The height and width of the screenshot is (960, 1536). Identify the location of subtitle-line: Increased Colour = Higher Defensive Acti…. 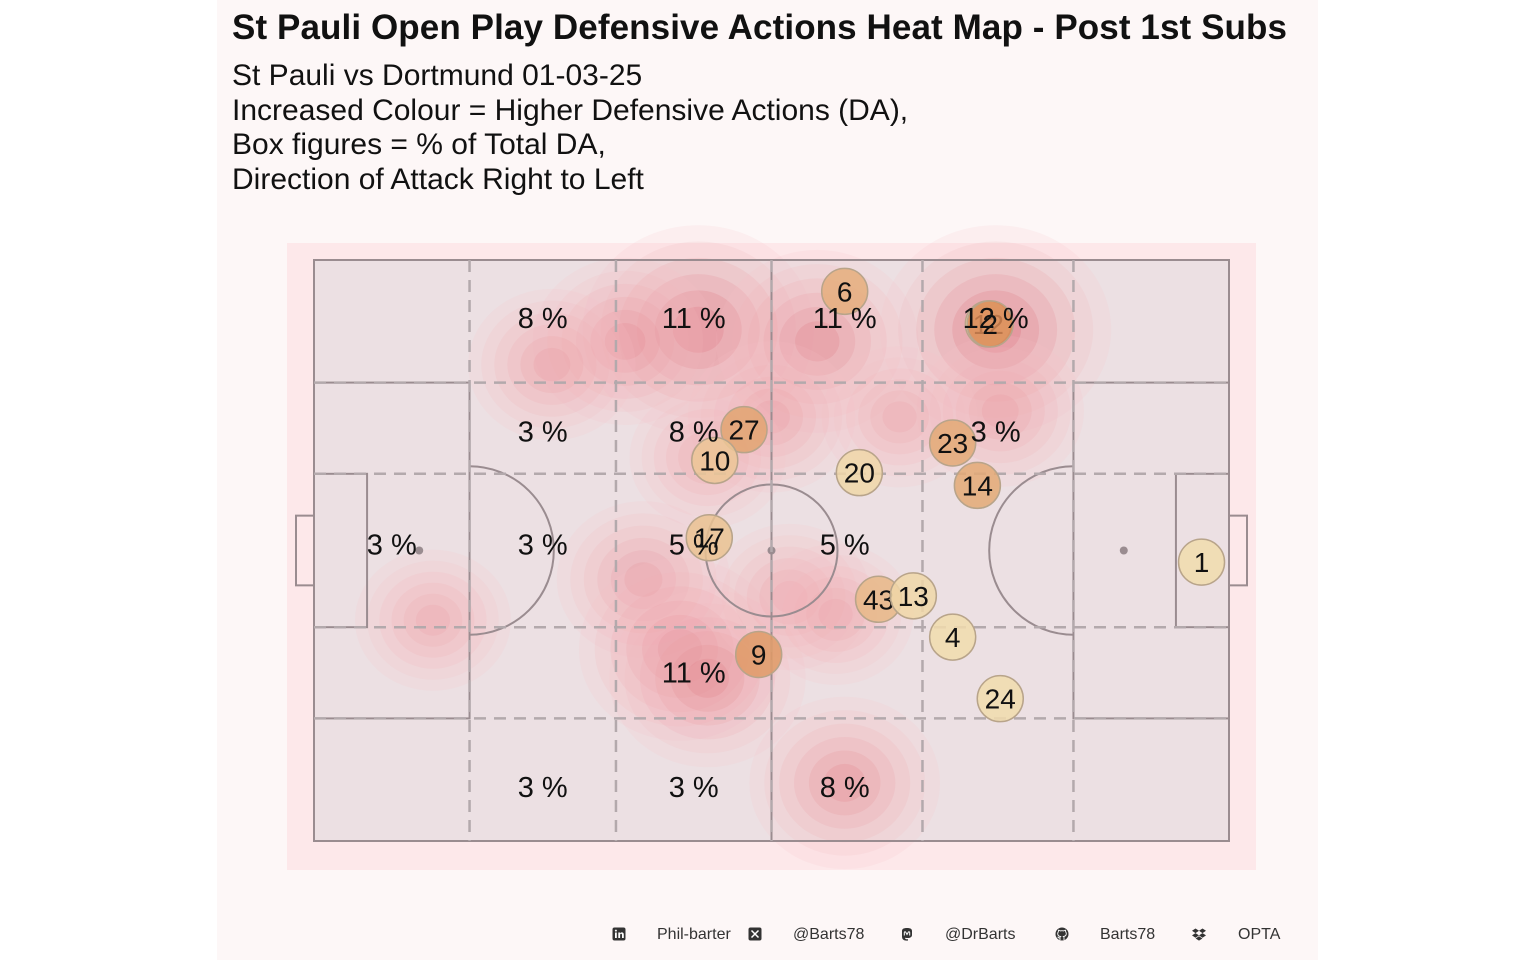
(570, 110).